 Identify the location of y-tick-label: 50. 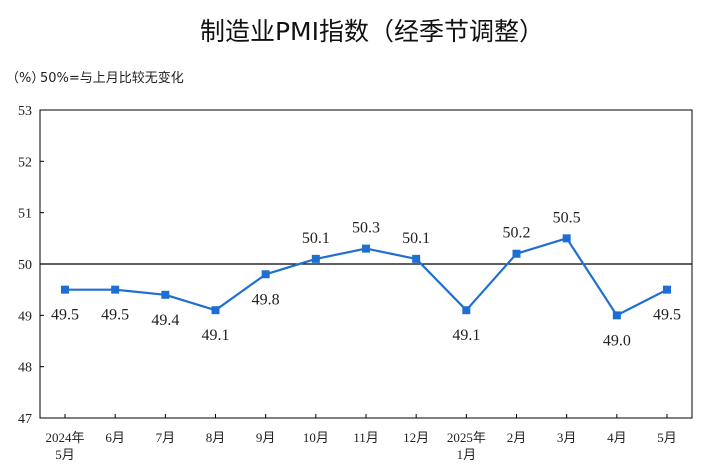
(25, 265).